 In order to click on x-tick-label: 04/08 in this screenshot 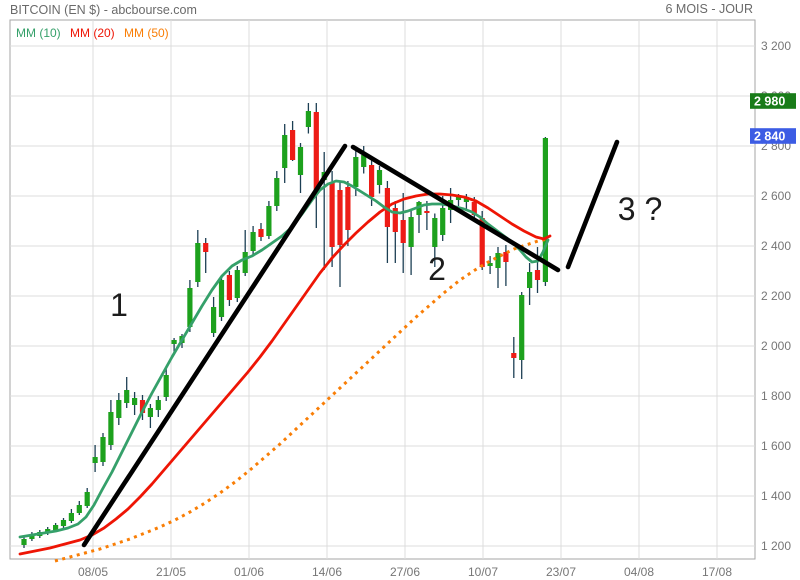, I will do `click(639, 572)`.